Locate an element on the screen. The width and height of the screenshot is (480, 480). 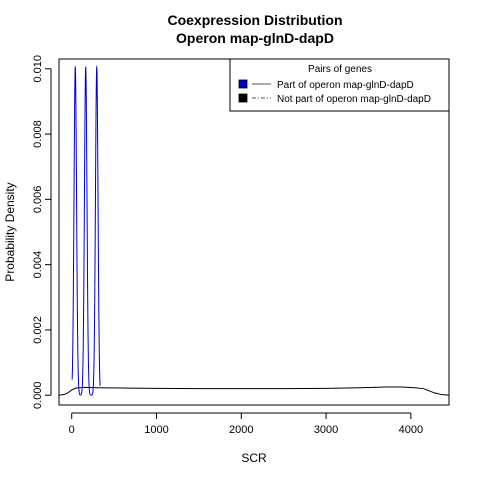
x-tick-label: 2000 is located at coordinates (241, 430).